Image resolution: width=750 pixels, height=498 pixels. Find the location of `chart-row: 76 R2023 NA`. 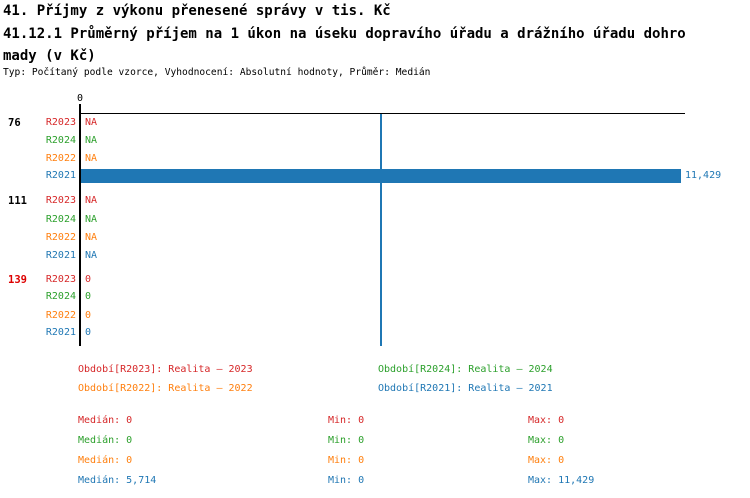

chart-row: 76 R2023 NA is located at coordinates (375, 123).